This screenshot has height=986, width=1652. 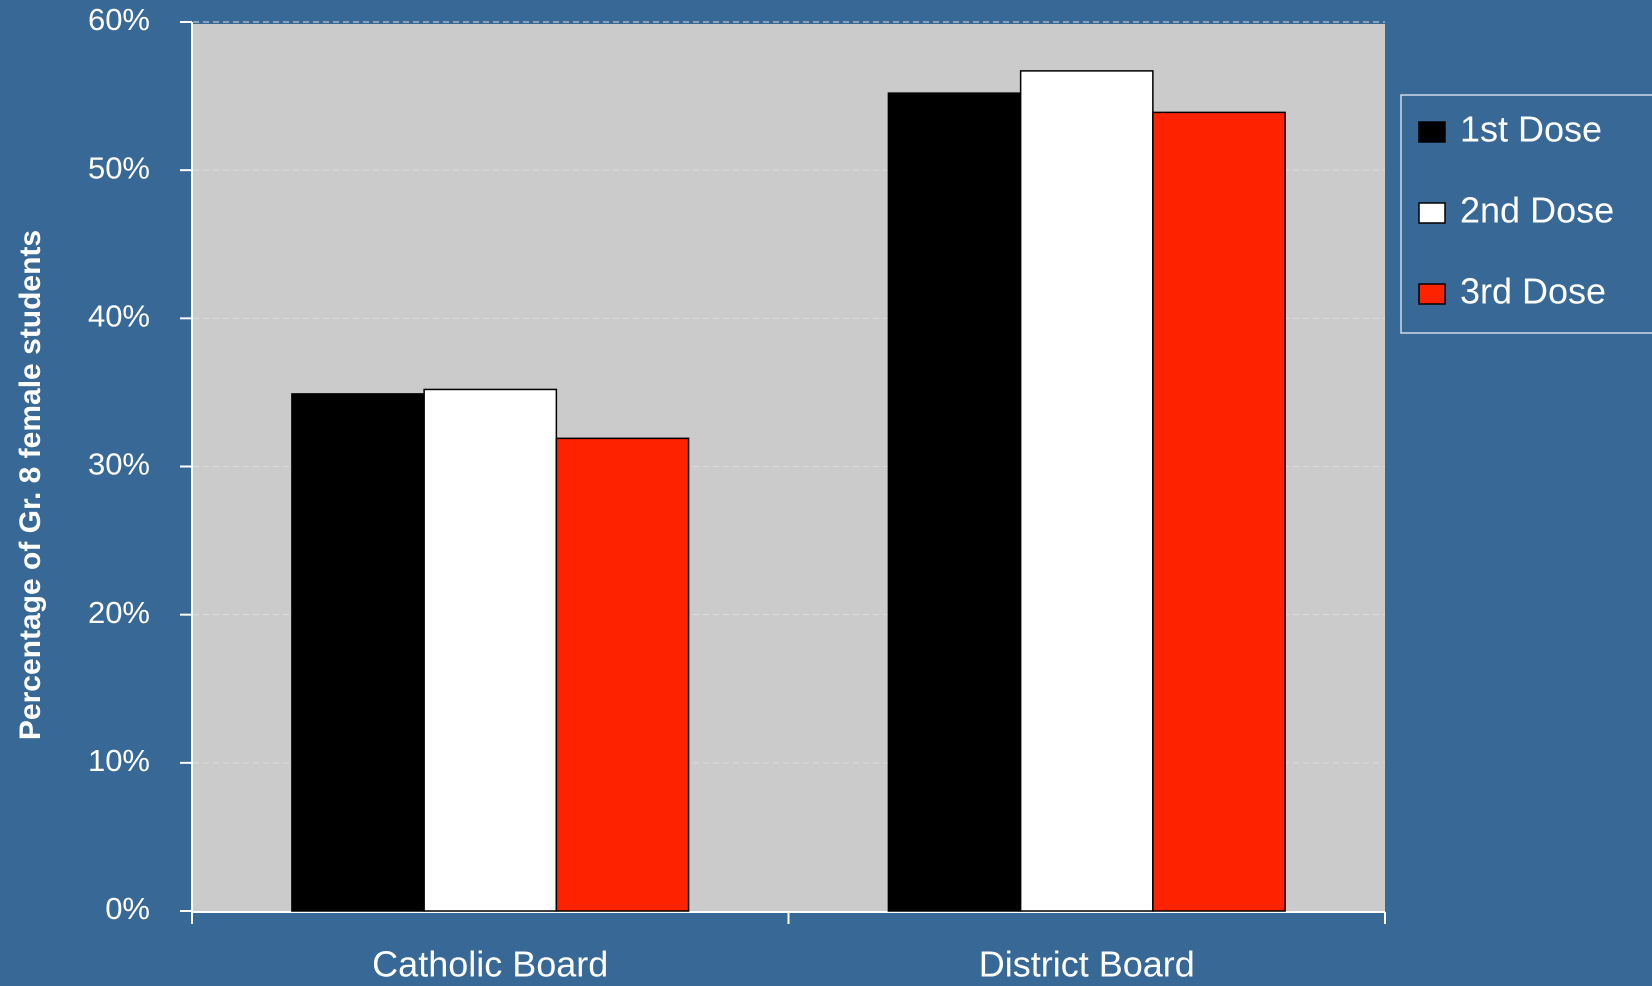 I want to click on y-tick-label: 40%, so click(x=119, y=316).